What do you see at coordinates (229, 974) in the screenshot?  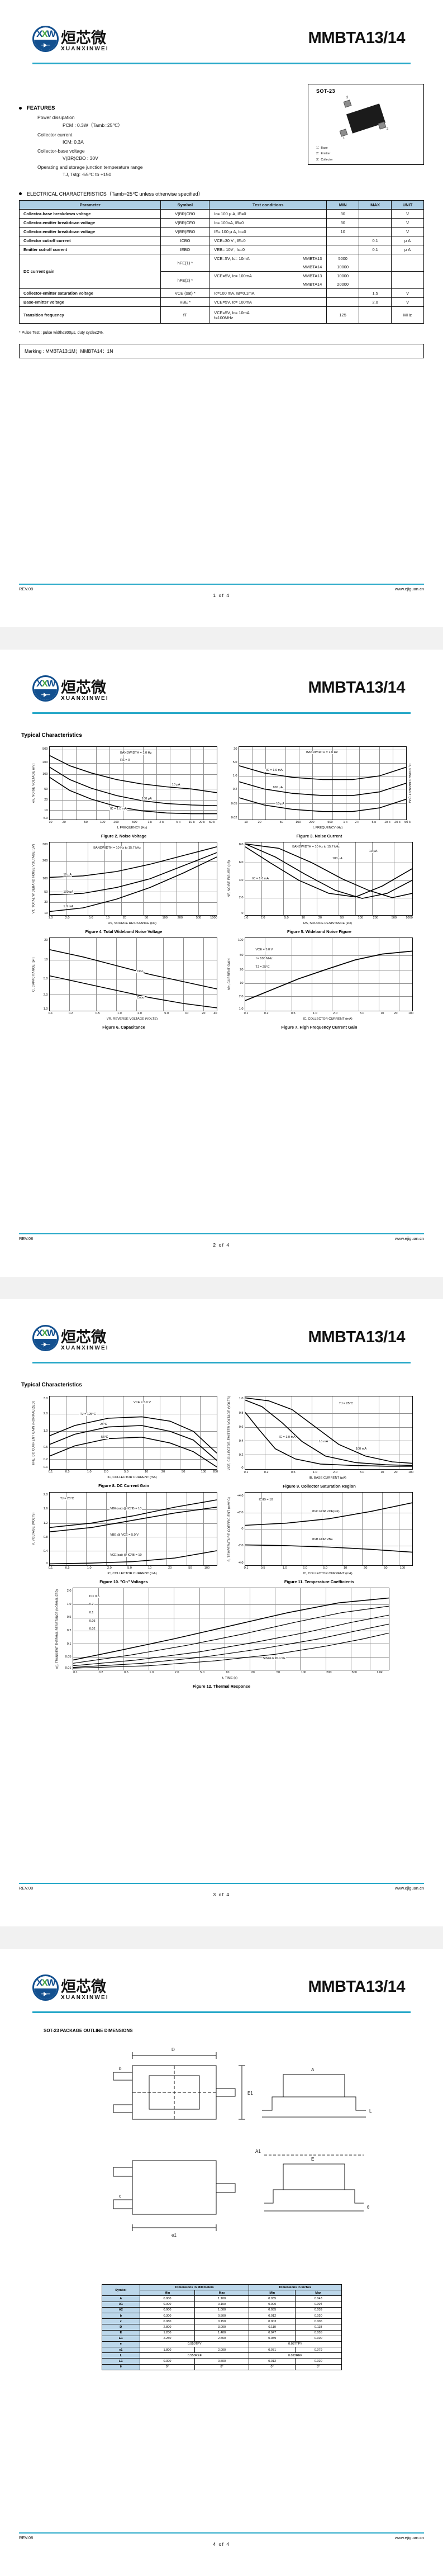 I see `fig7-ylabel: hfe, CURRENT GAIN` at bounding box center [229, 974].